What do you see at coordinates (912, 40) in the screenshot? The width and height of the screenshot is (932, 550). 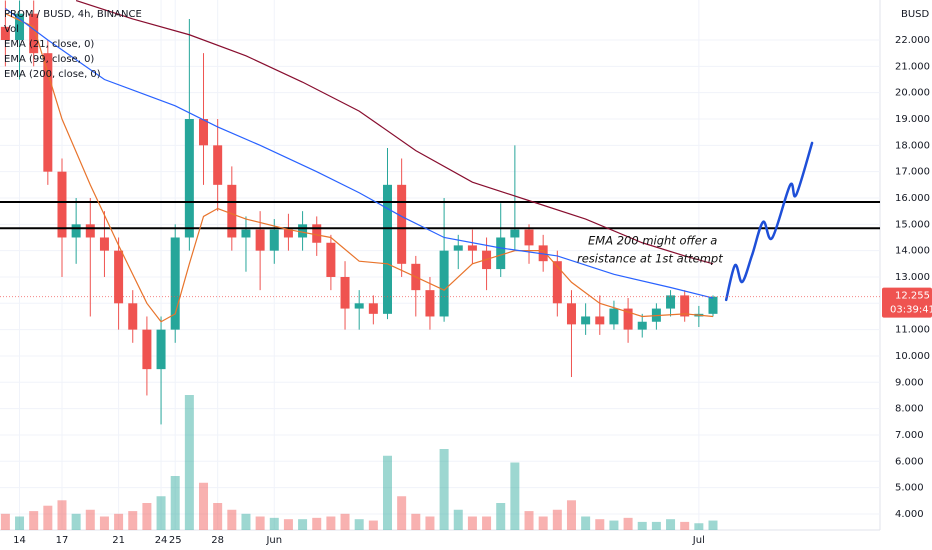 I see `y-tick-label: 22.000` at bounding box center [912, 40].